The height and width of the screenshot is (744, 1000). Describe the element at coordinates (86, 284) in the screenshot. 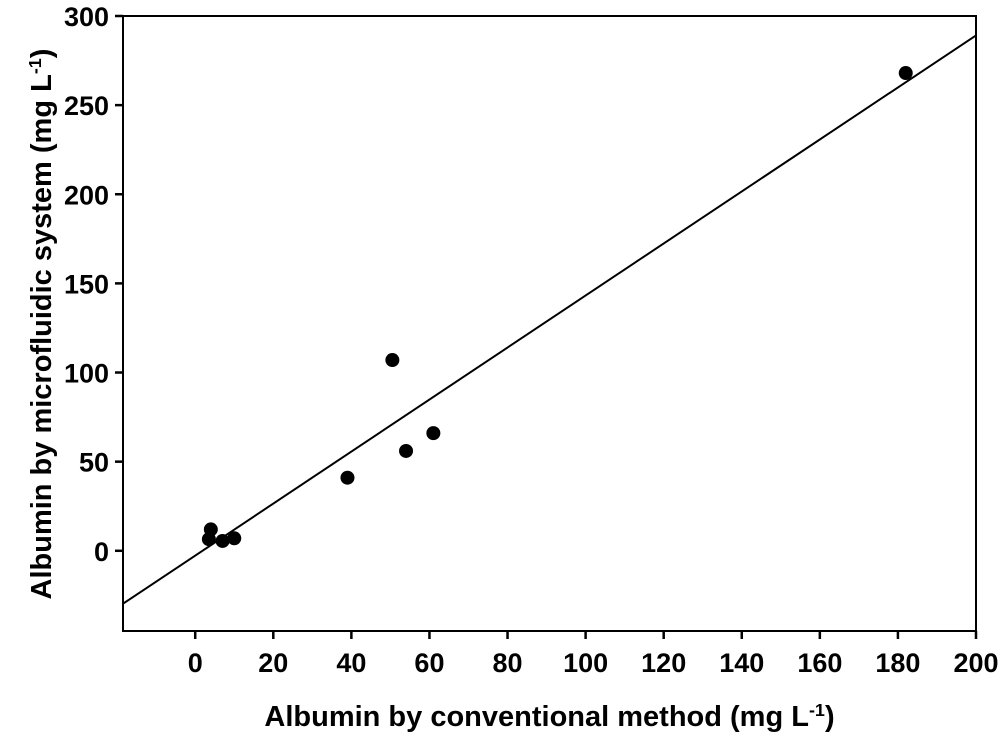

I see `y-tick-label: 150` at that location.